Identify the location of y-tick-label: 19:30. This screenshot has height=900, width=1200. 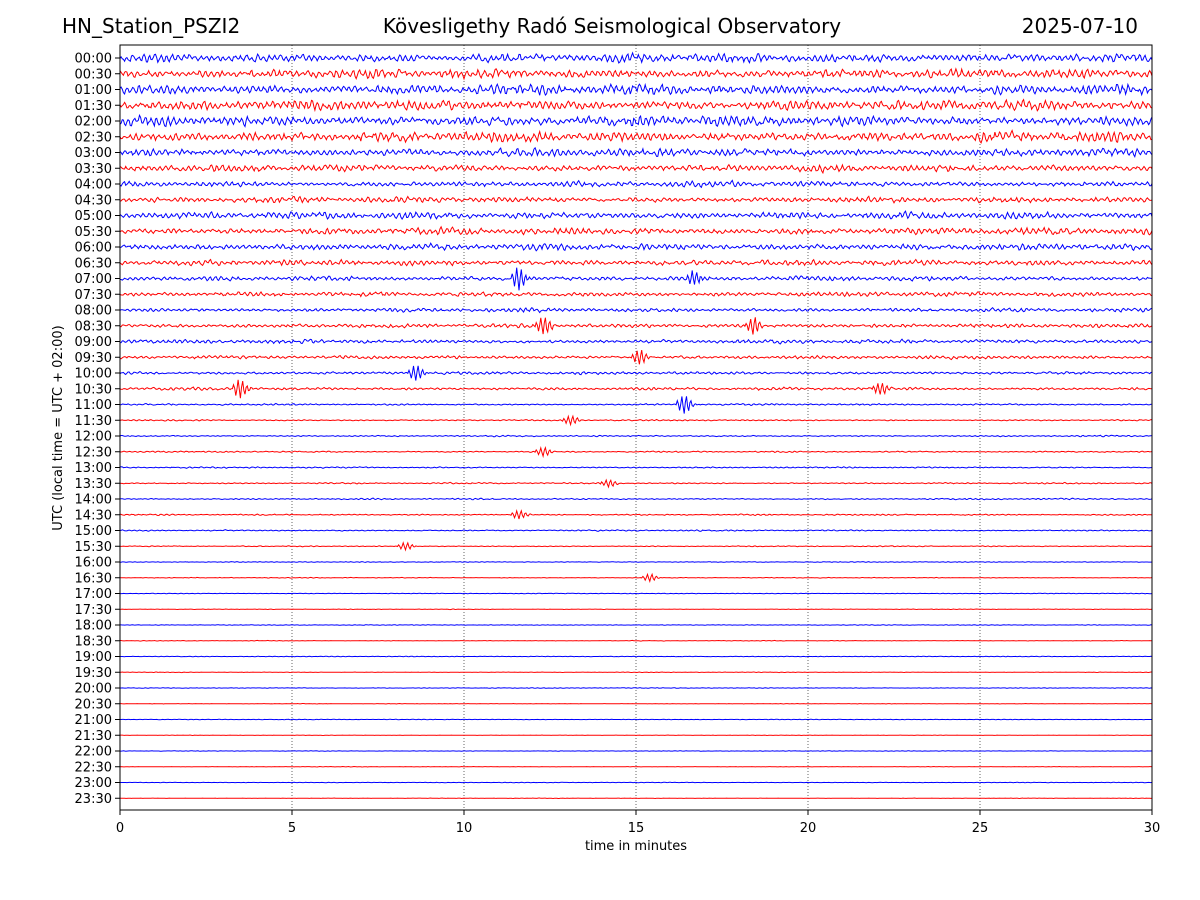
(93, 673).